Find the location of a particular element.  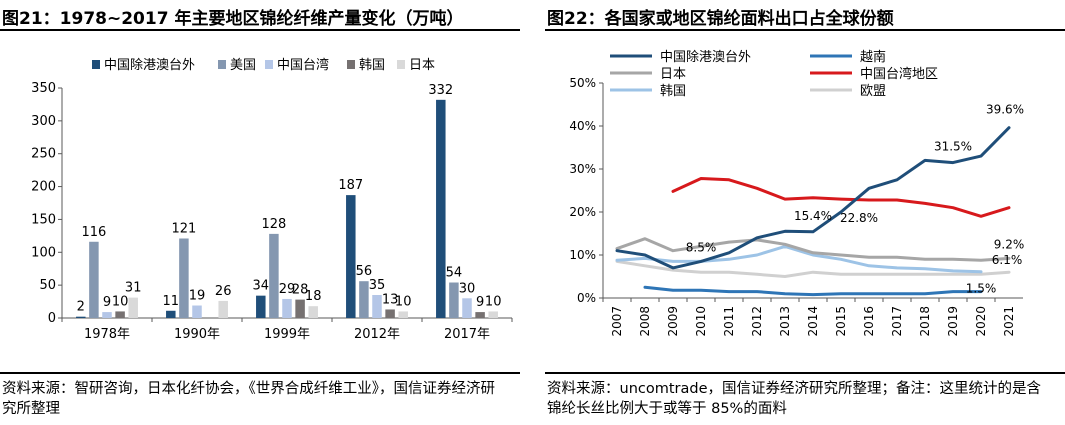

legend-label: 中国台湾 is located at coordinates (303, 65).